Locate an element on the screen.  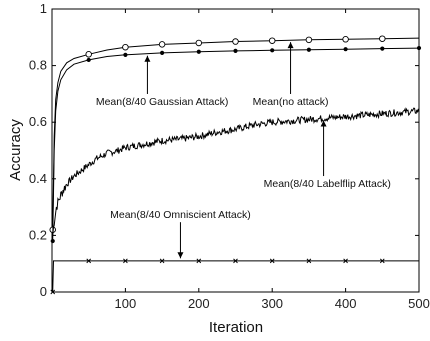
y-tick-label: 0.8 is located at coordinates (38, 65).